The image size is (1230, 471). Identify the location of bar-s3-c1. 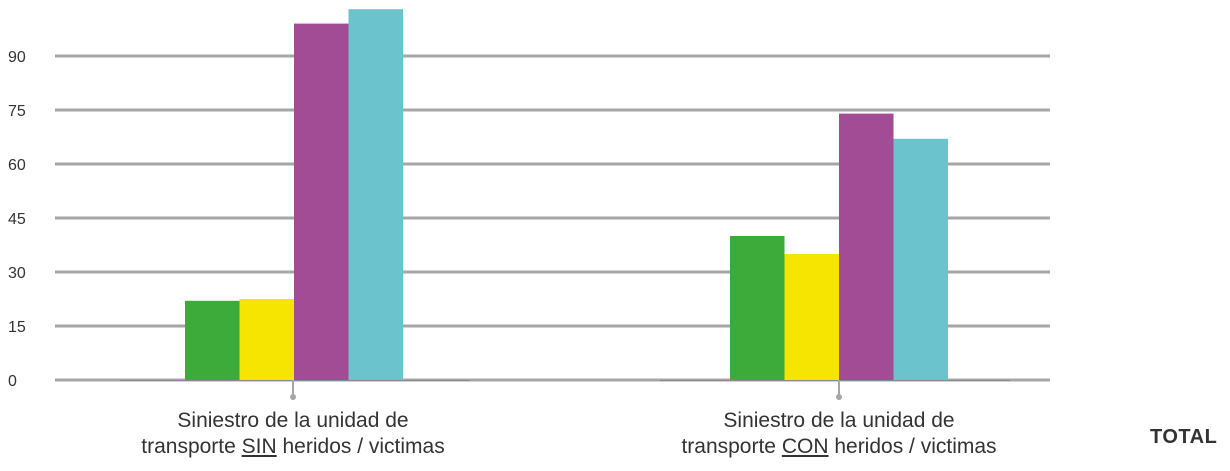
(920, 259).